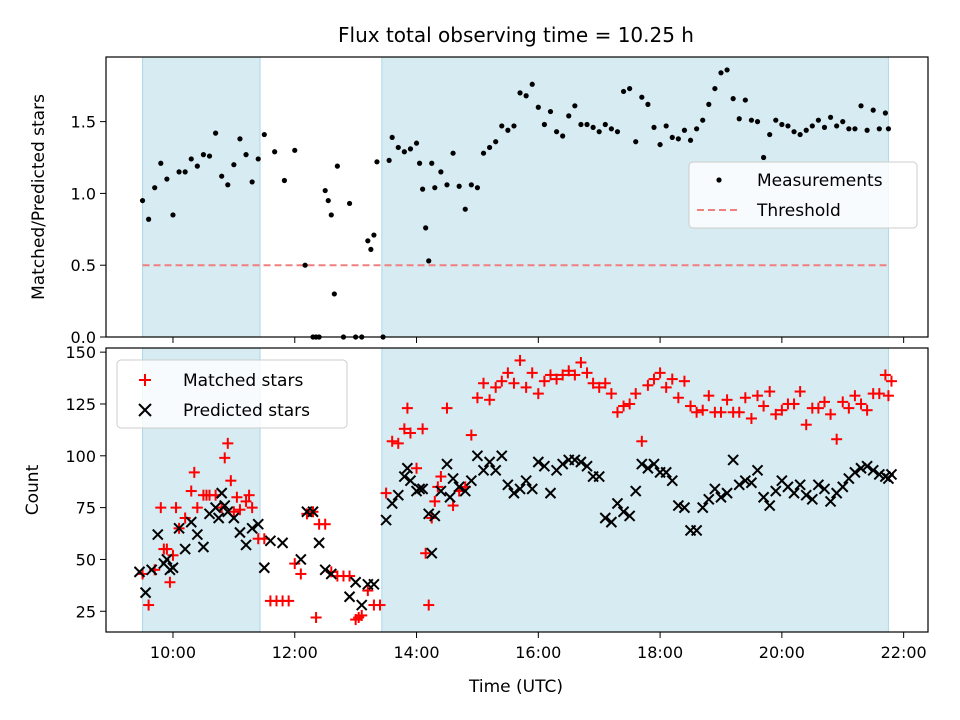 The width and height of the screenshot is (960, 720). What do you see at coordinates (86, 559) in the screenshot?
I see `bottom-y-tick-label: 50` at bounding box center [86, 559].